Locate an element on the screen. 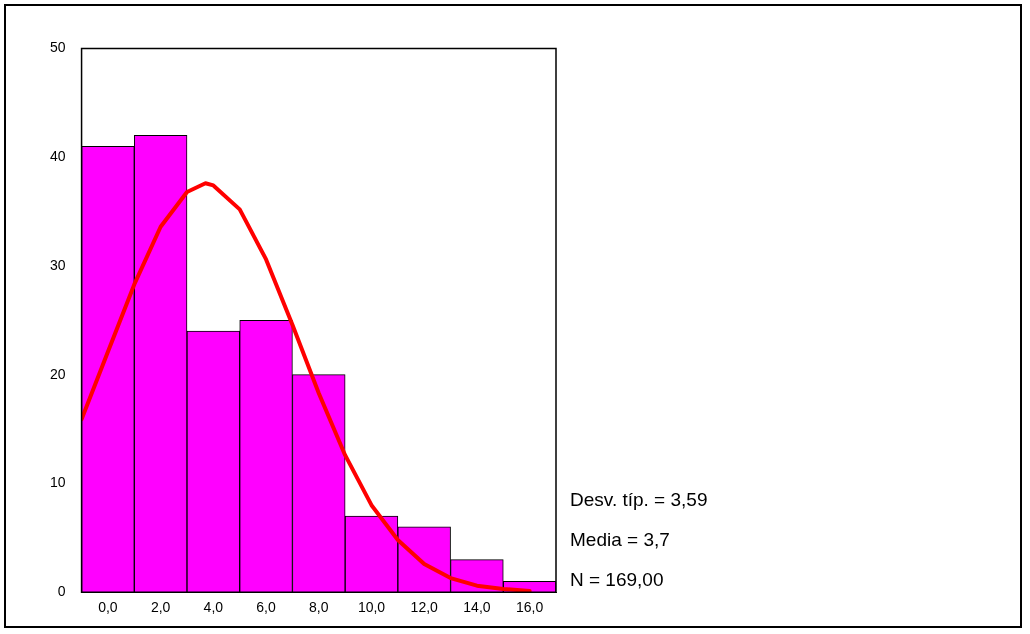  y-tick-label: 30 is located at coordinates (57, 264).